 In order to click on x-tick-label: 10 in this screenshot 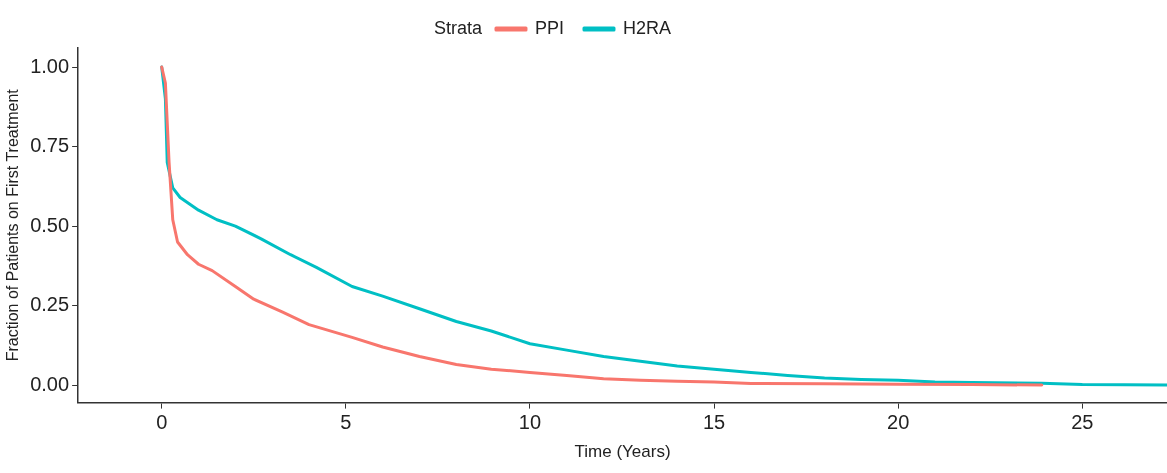, I will do `click(530, 422)`.